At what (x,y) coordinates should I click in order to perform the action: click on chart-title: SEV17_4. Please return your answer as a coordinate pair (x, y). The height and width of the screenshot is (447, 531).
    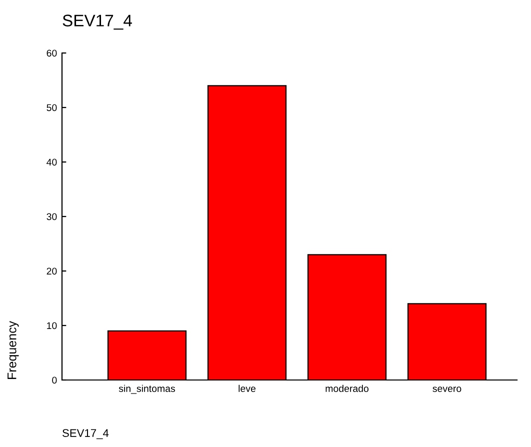
    Looking at the image, I should click on (97, 22).